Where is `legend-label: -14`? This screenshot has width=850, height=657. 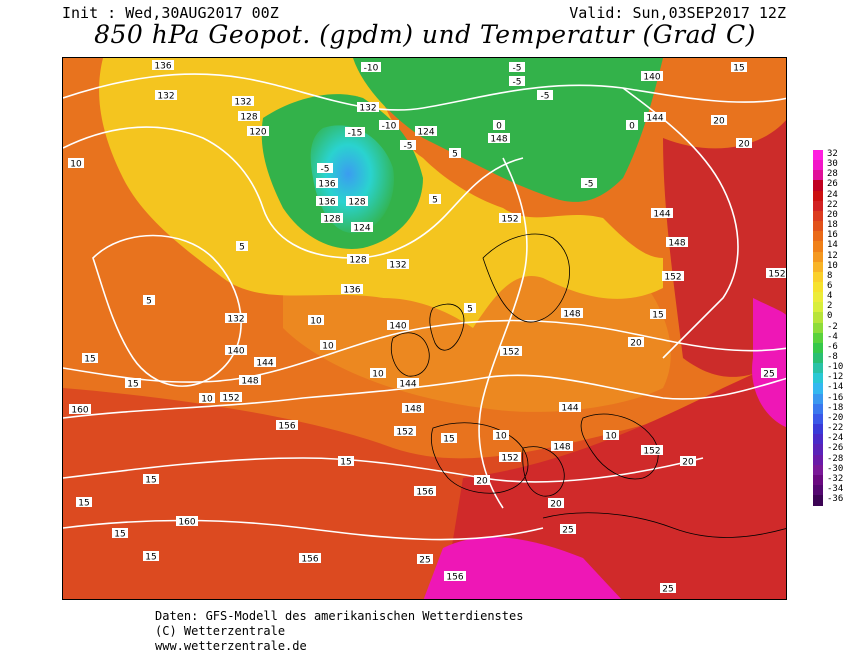
legend-label: -14 is located at coordinates (835, 387).